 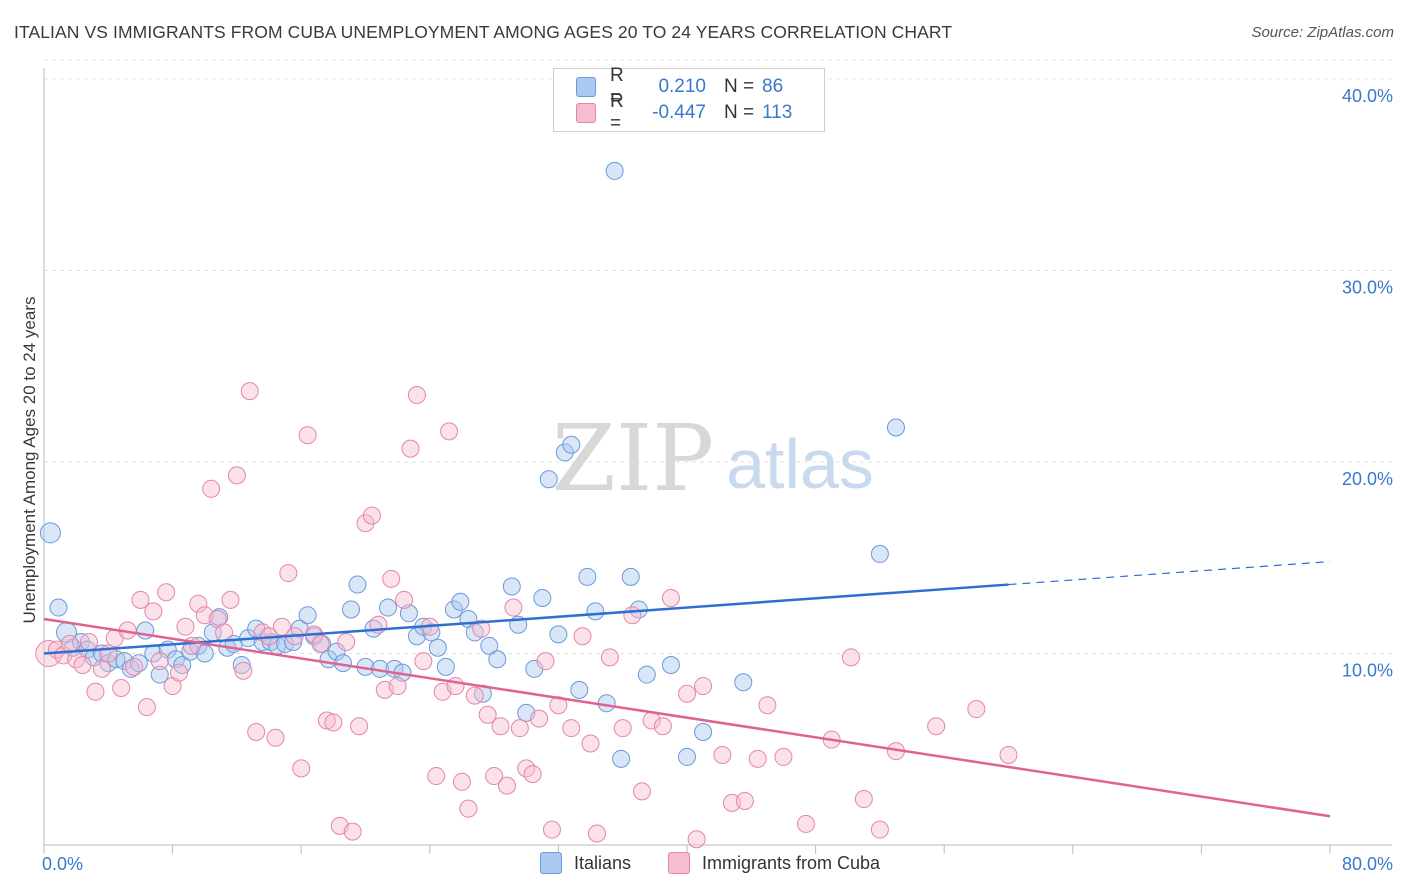 I want to click on r-value: 0.210, so click(x=682, y=86).